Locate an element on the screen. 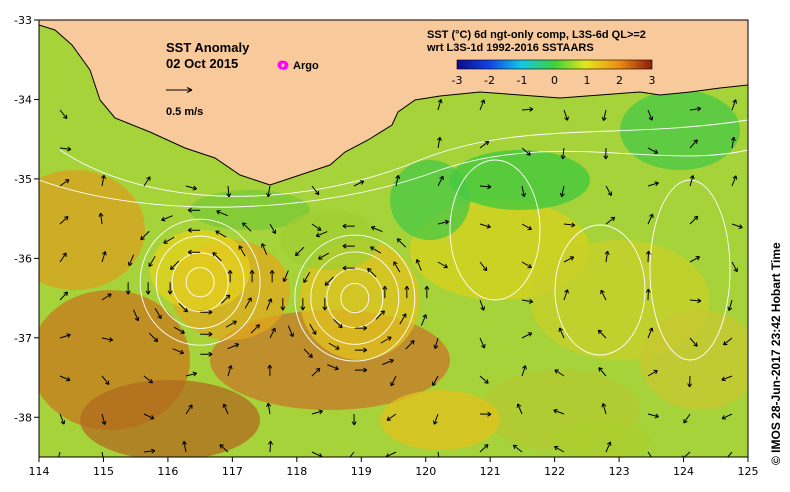 Image resolution: width=790 pixels, height=492 pixels. y-tick-label: -35 is located at coordinates (23, 179).